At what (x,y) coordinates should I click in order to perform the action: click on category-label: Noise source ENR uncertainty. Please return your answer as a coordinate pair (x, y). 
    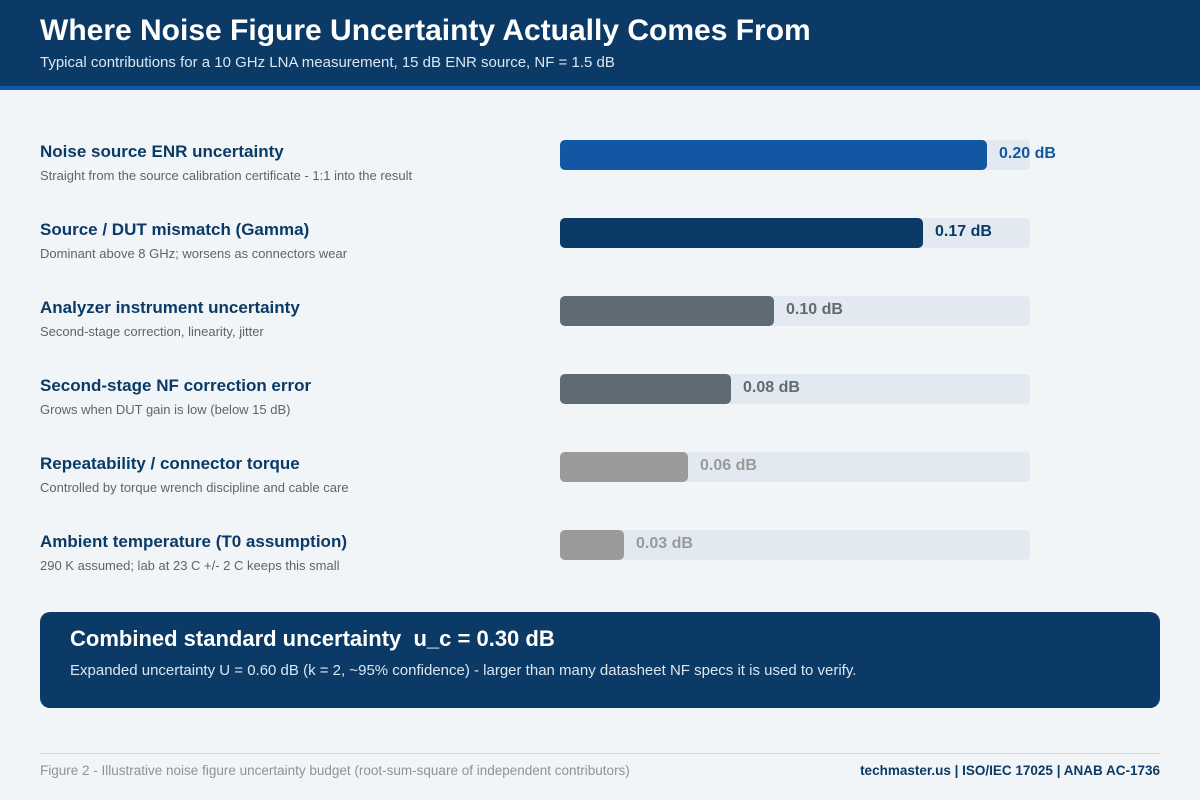
    Looking at the image, I should click on (162, 151).